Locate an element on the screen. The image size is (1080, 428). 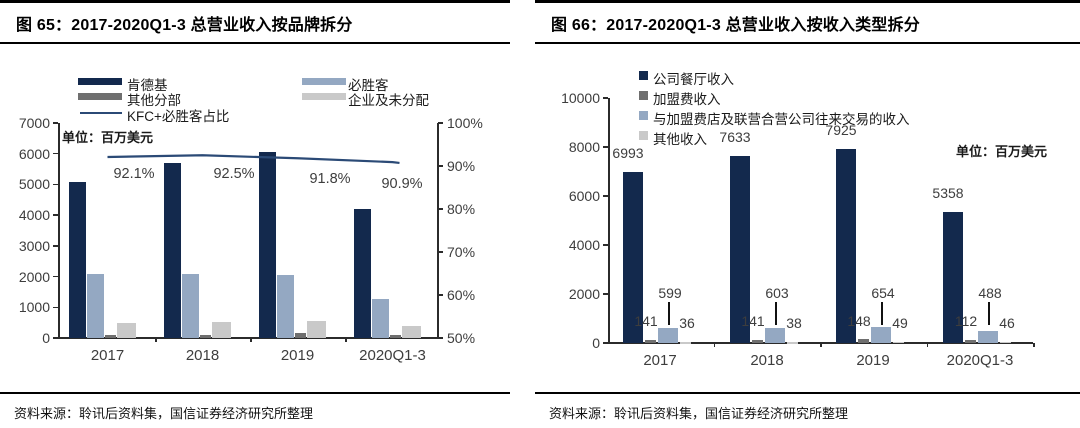
corporate-unallocated-legend-label: 企业及未分配 is located at coordinates (388, 100).